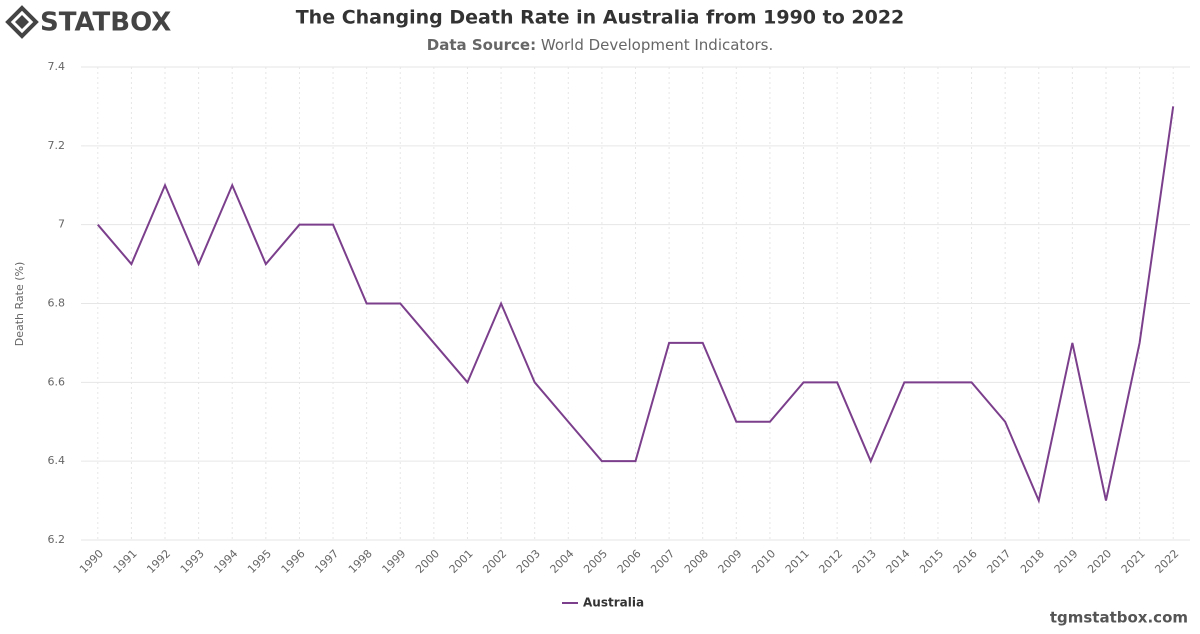 This screenshot has height=634, width=1200. What do you see at coordinates (730, 561) in the screenshot?
I see `x-tick-label: 2009` at bounding box center [730, 561].